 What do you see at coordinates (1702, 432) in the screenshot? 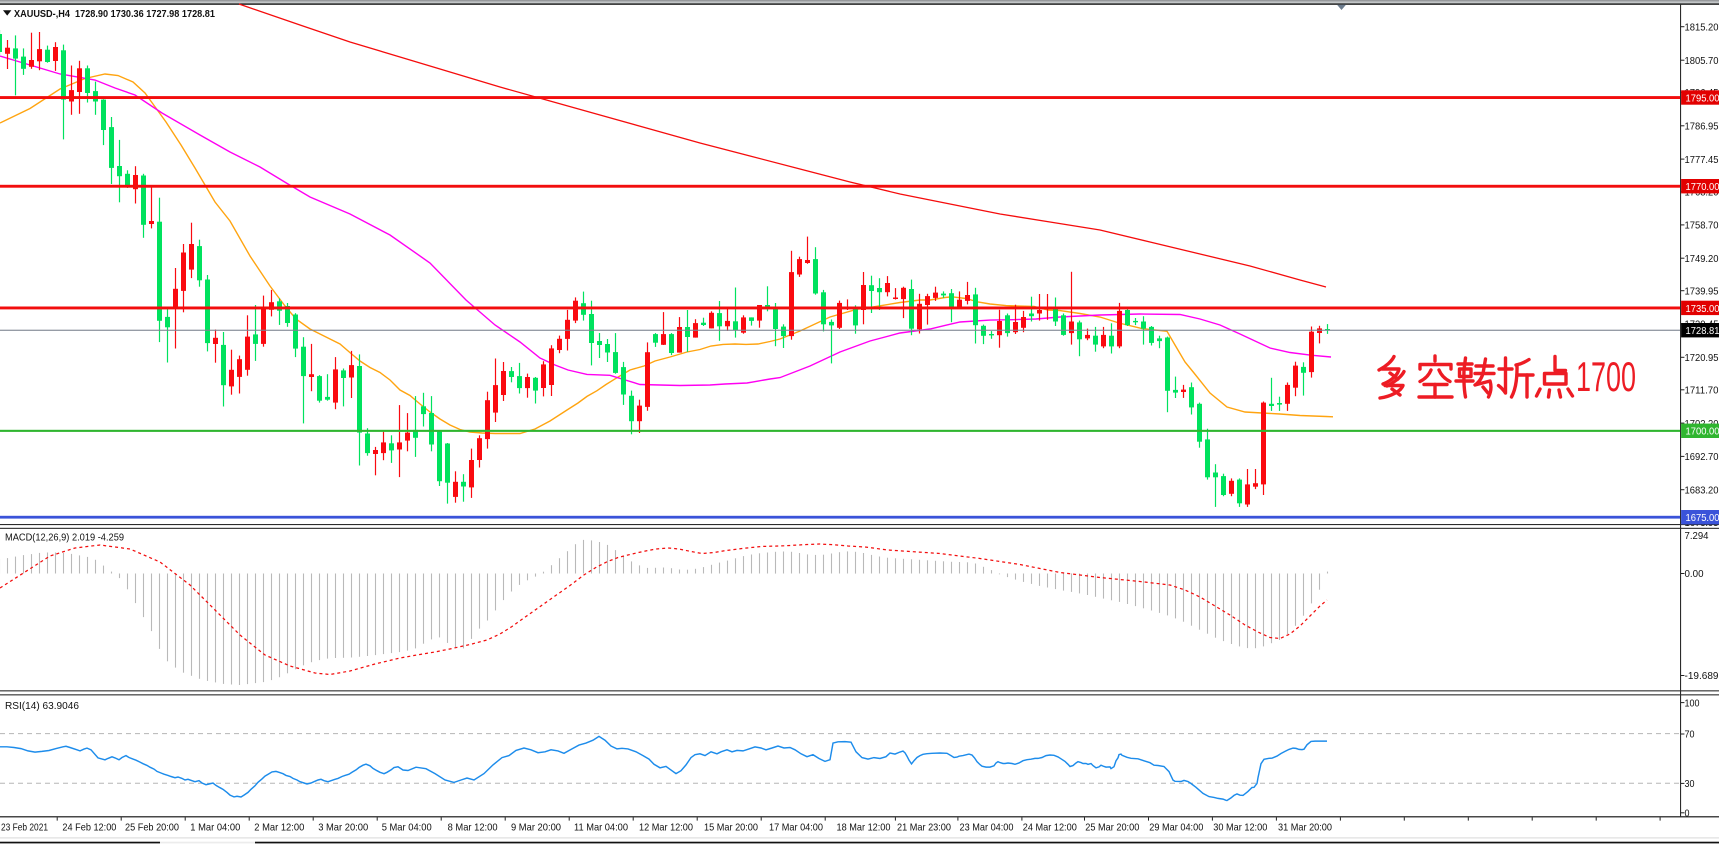
I see `svg-text: 1700.00` at bounding box center [1702, 432].